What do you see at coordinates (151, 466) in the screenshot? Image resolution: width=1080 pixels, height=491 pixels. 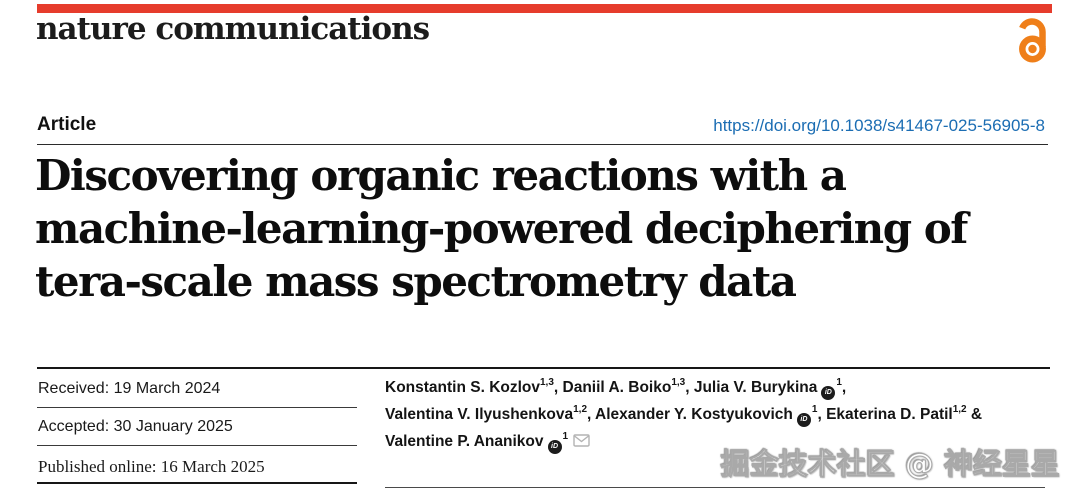 I see `published-date: Published online: 16 March 2025` at bounding box center [151, 466].